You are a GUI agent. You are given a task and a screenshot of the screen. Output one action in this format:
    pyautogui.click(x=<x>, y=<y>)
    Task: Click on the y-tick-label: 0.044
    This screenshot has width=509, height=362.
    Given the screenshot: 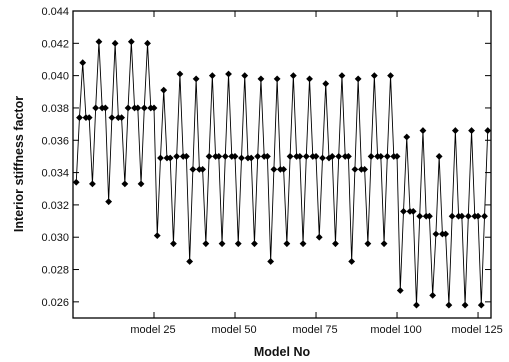 What is the action you would take?
    pyautogui.click(x=55, y=12)
    